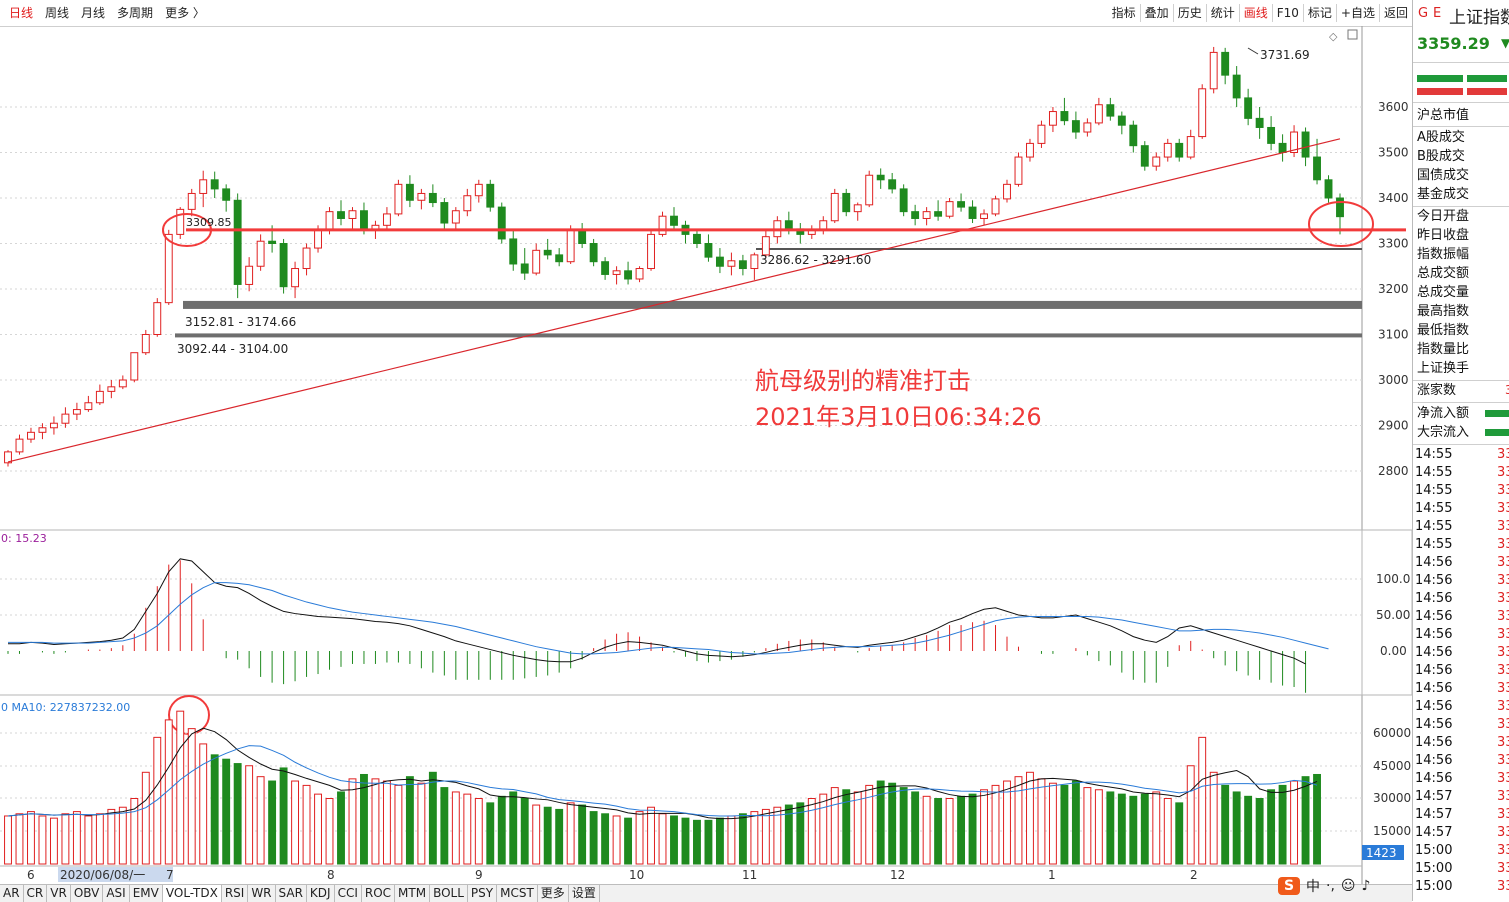 The width and height of the screenshot is (1509, 902). What do you see at coordinates (1497, 413) in the screenshot?
I see `flow-bar` at bounding box center [1497, 413].